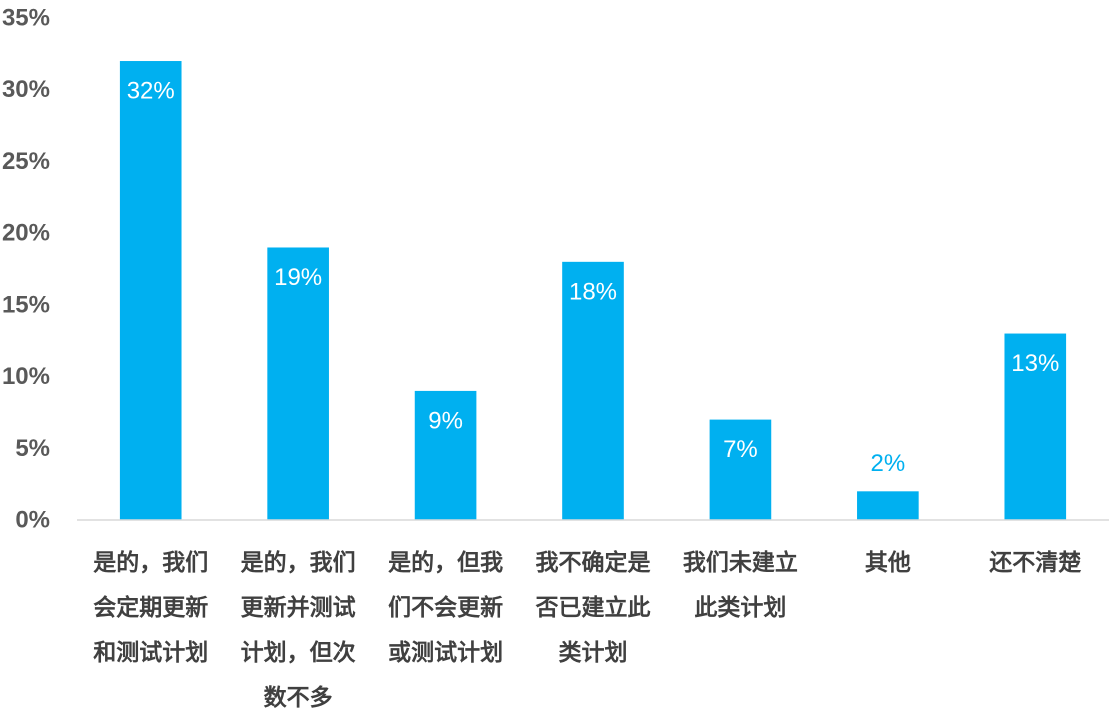 This screenshot has height=715, width=1109. What do you see at coordinates (32, 520) in the screenshot?
I see `y-tick-label: 0%` at bounding box center [32, 520].